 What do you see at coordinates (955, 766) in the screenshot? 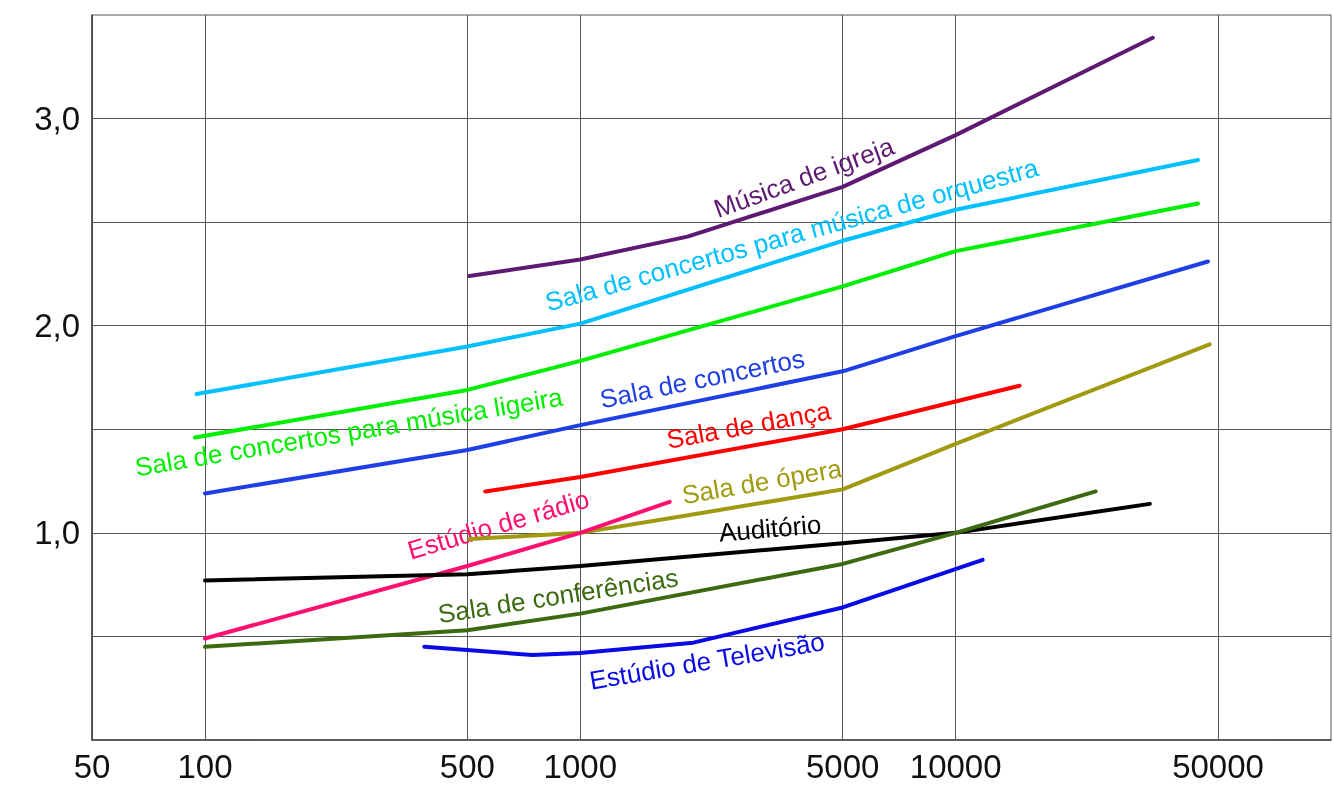
I see `x-tick-label: 10000` at bounding box center [955, 766].